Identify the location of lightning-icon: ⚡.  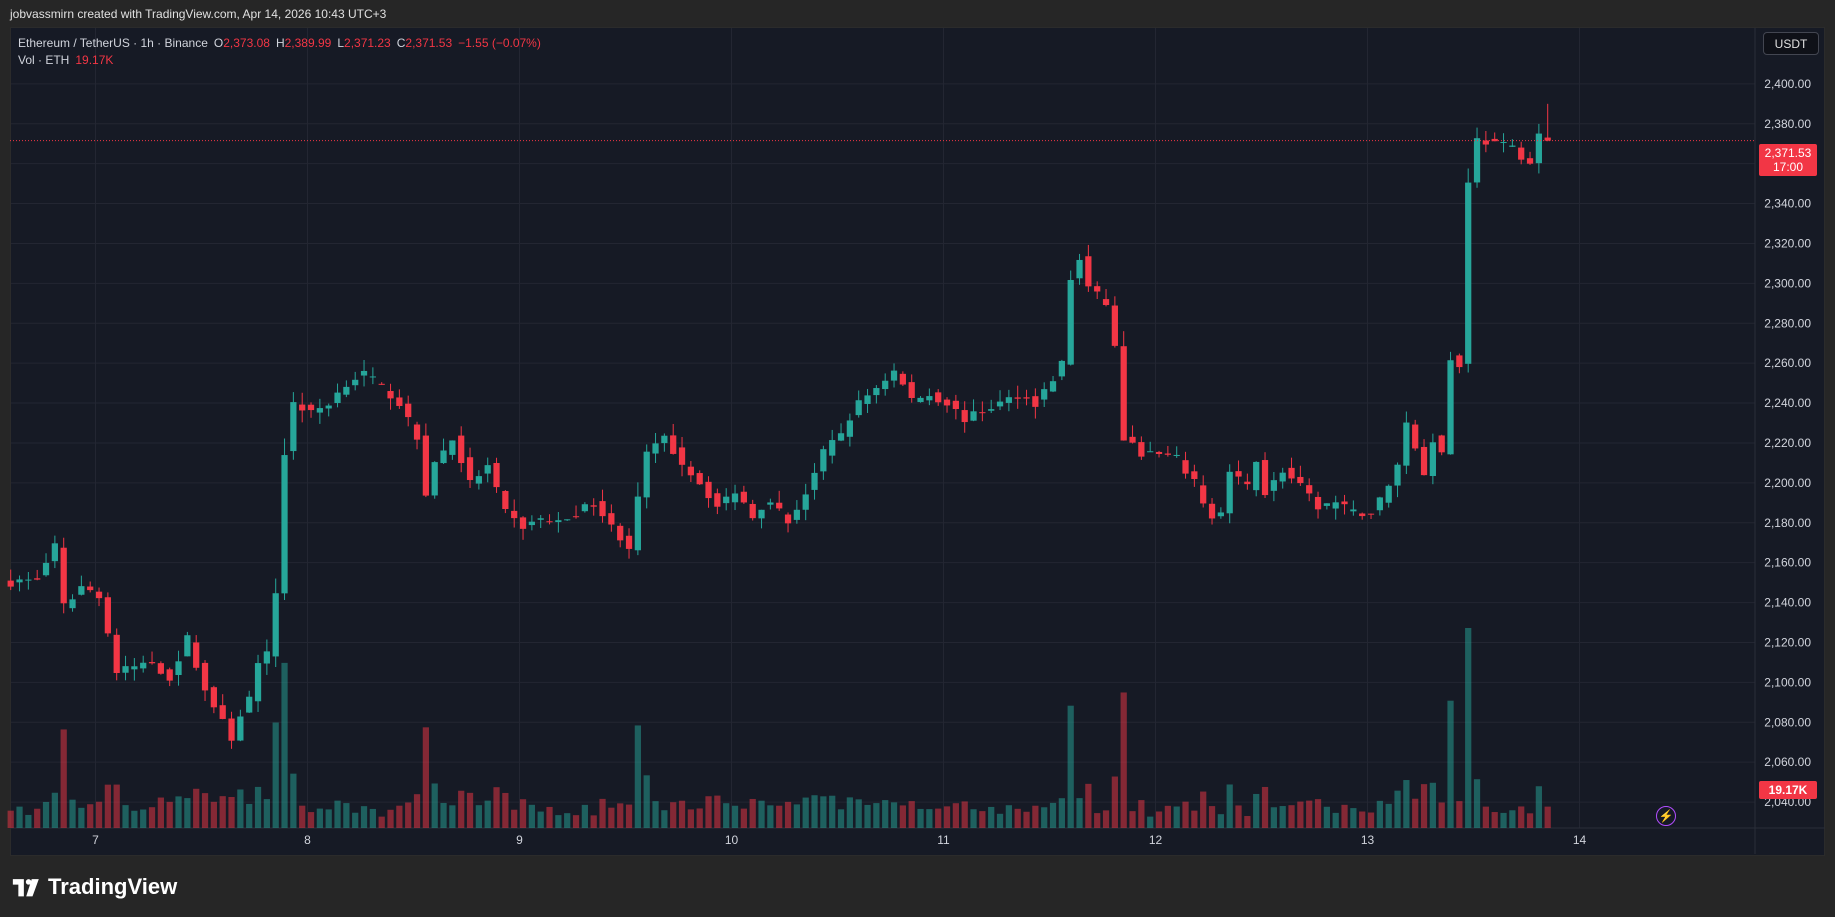
(1666, 816).